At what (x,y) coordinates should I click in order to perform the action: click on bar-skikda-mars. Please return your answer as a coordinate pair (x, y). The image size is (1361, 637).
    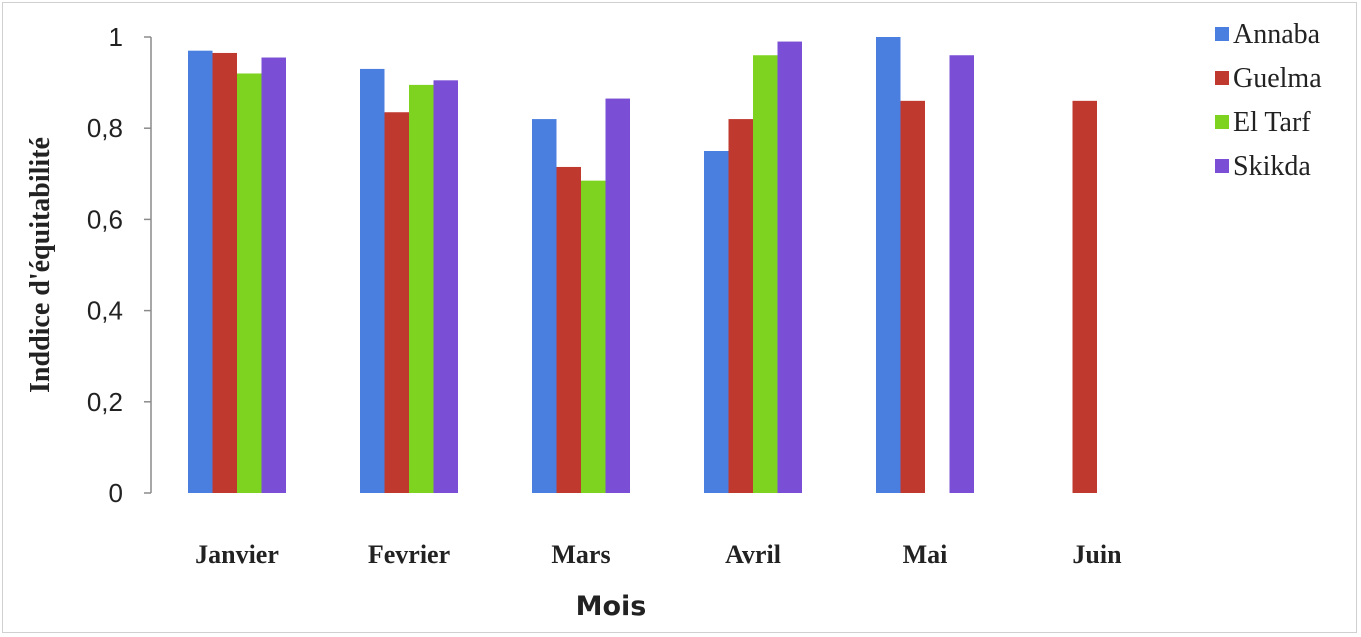
    Looking at the image, I should click on (617, 295).